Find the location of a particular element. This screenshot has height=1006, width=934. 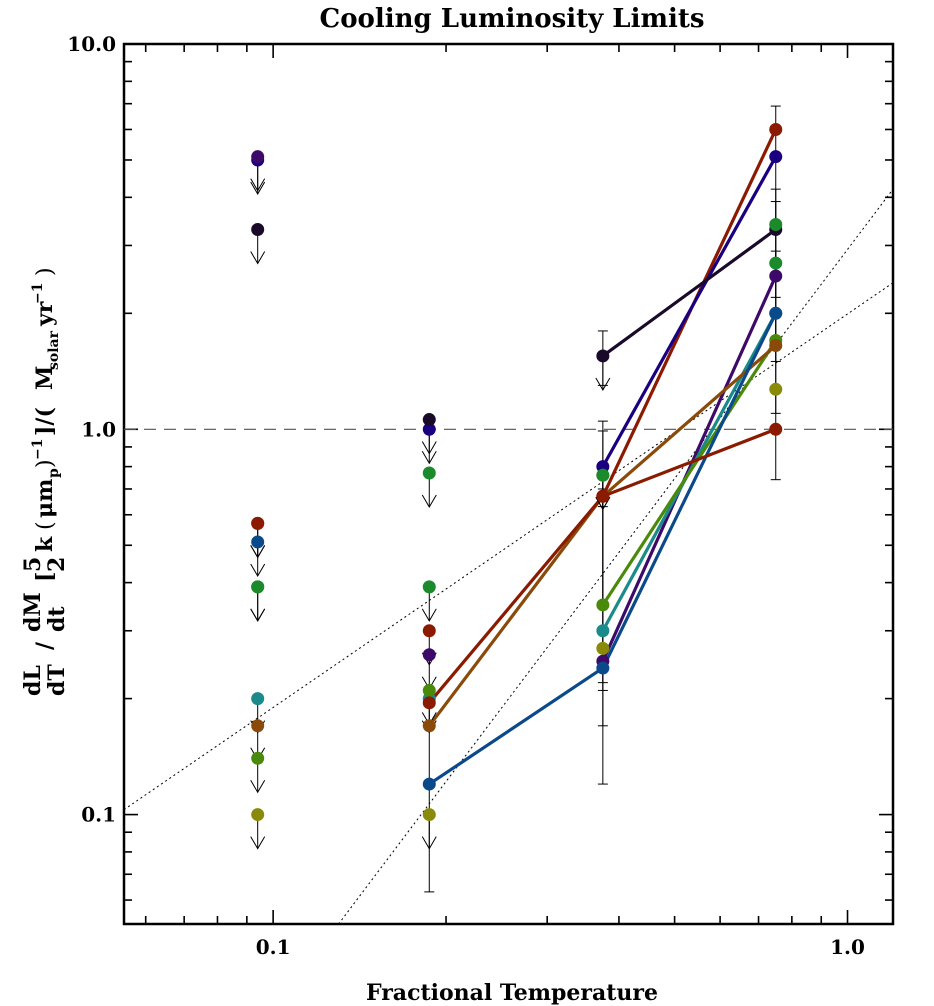

x-tick-label: 0.1 is located at coordinates (273, 947).